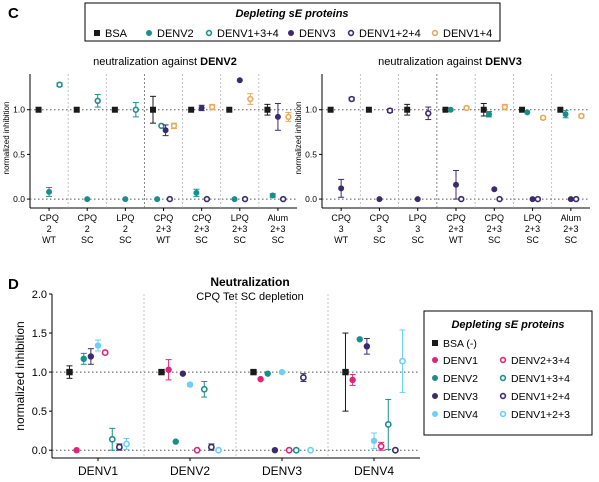 The width and height of the screenshot is (599, 482). Describe the element at coordinates (125, 218) in the screenshot. I see `c1-plot-xtick-label-lpq: LPQ` at that location.